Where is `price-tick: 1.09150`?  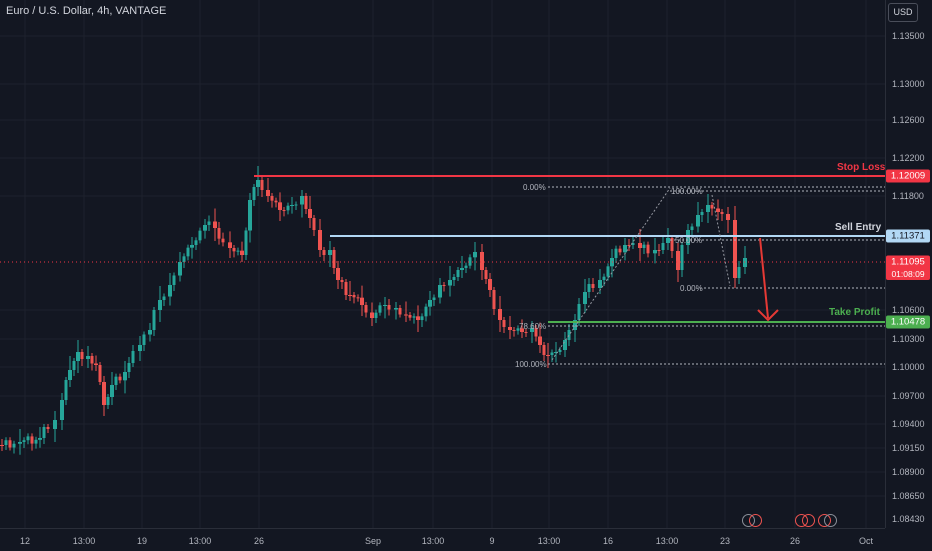
price-tick: 1.09150 is located at coordinates (908, 448).